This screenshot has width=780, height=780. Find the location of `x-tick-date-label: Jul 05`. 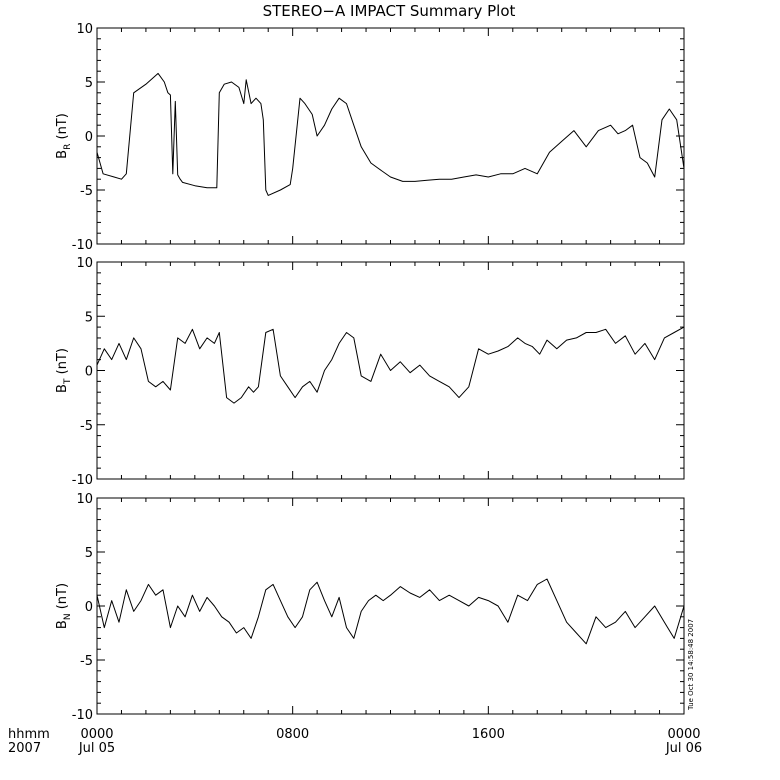

x-tick-date-label: Jul 05 is located at coordinates (96, 748).